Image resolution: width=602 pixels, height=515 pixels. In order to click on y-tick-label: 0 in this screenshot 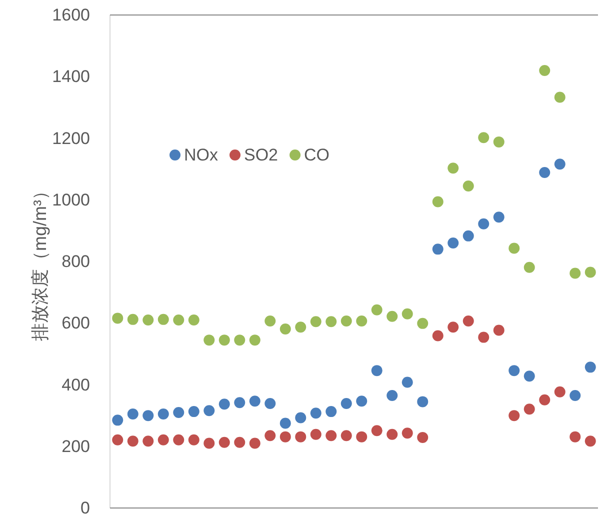, I will do `click(85, 506)`.